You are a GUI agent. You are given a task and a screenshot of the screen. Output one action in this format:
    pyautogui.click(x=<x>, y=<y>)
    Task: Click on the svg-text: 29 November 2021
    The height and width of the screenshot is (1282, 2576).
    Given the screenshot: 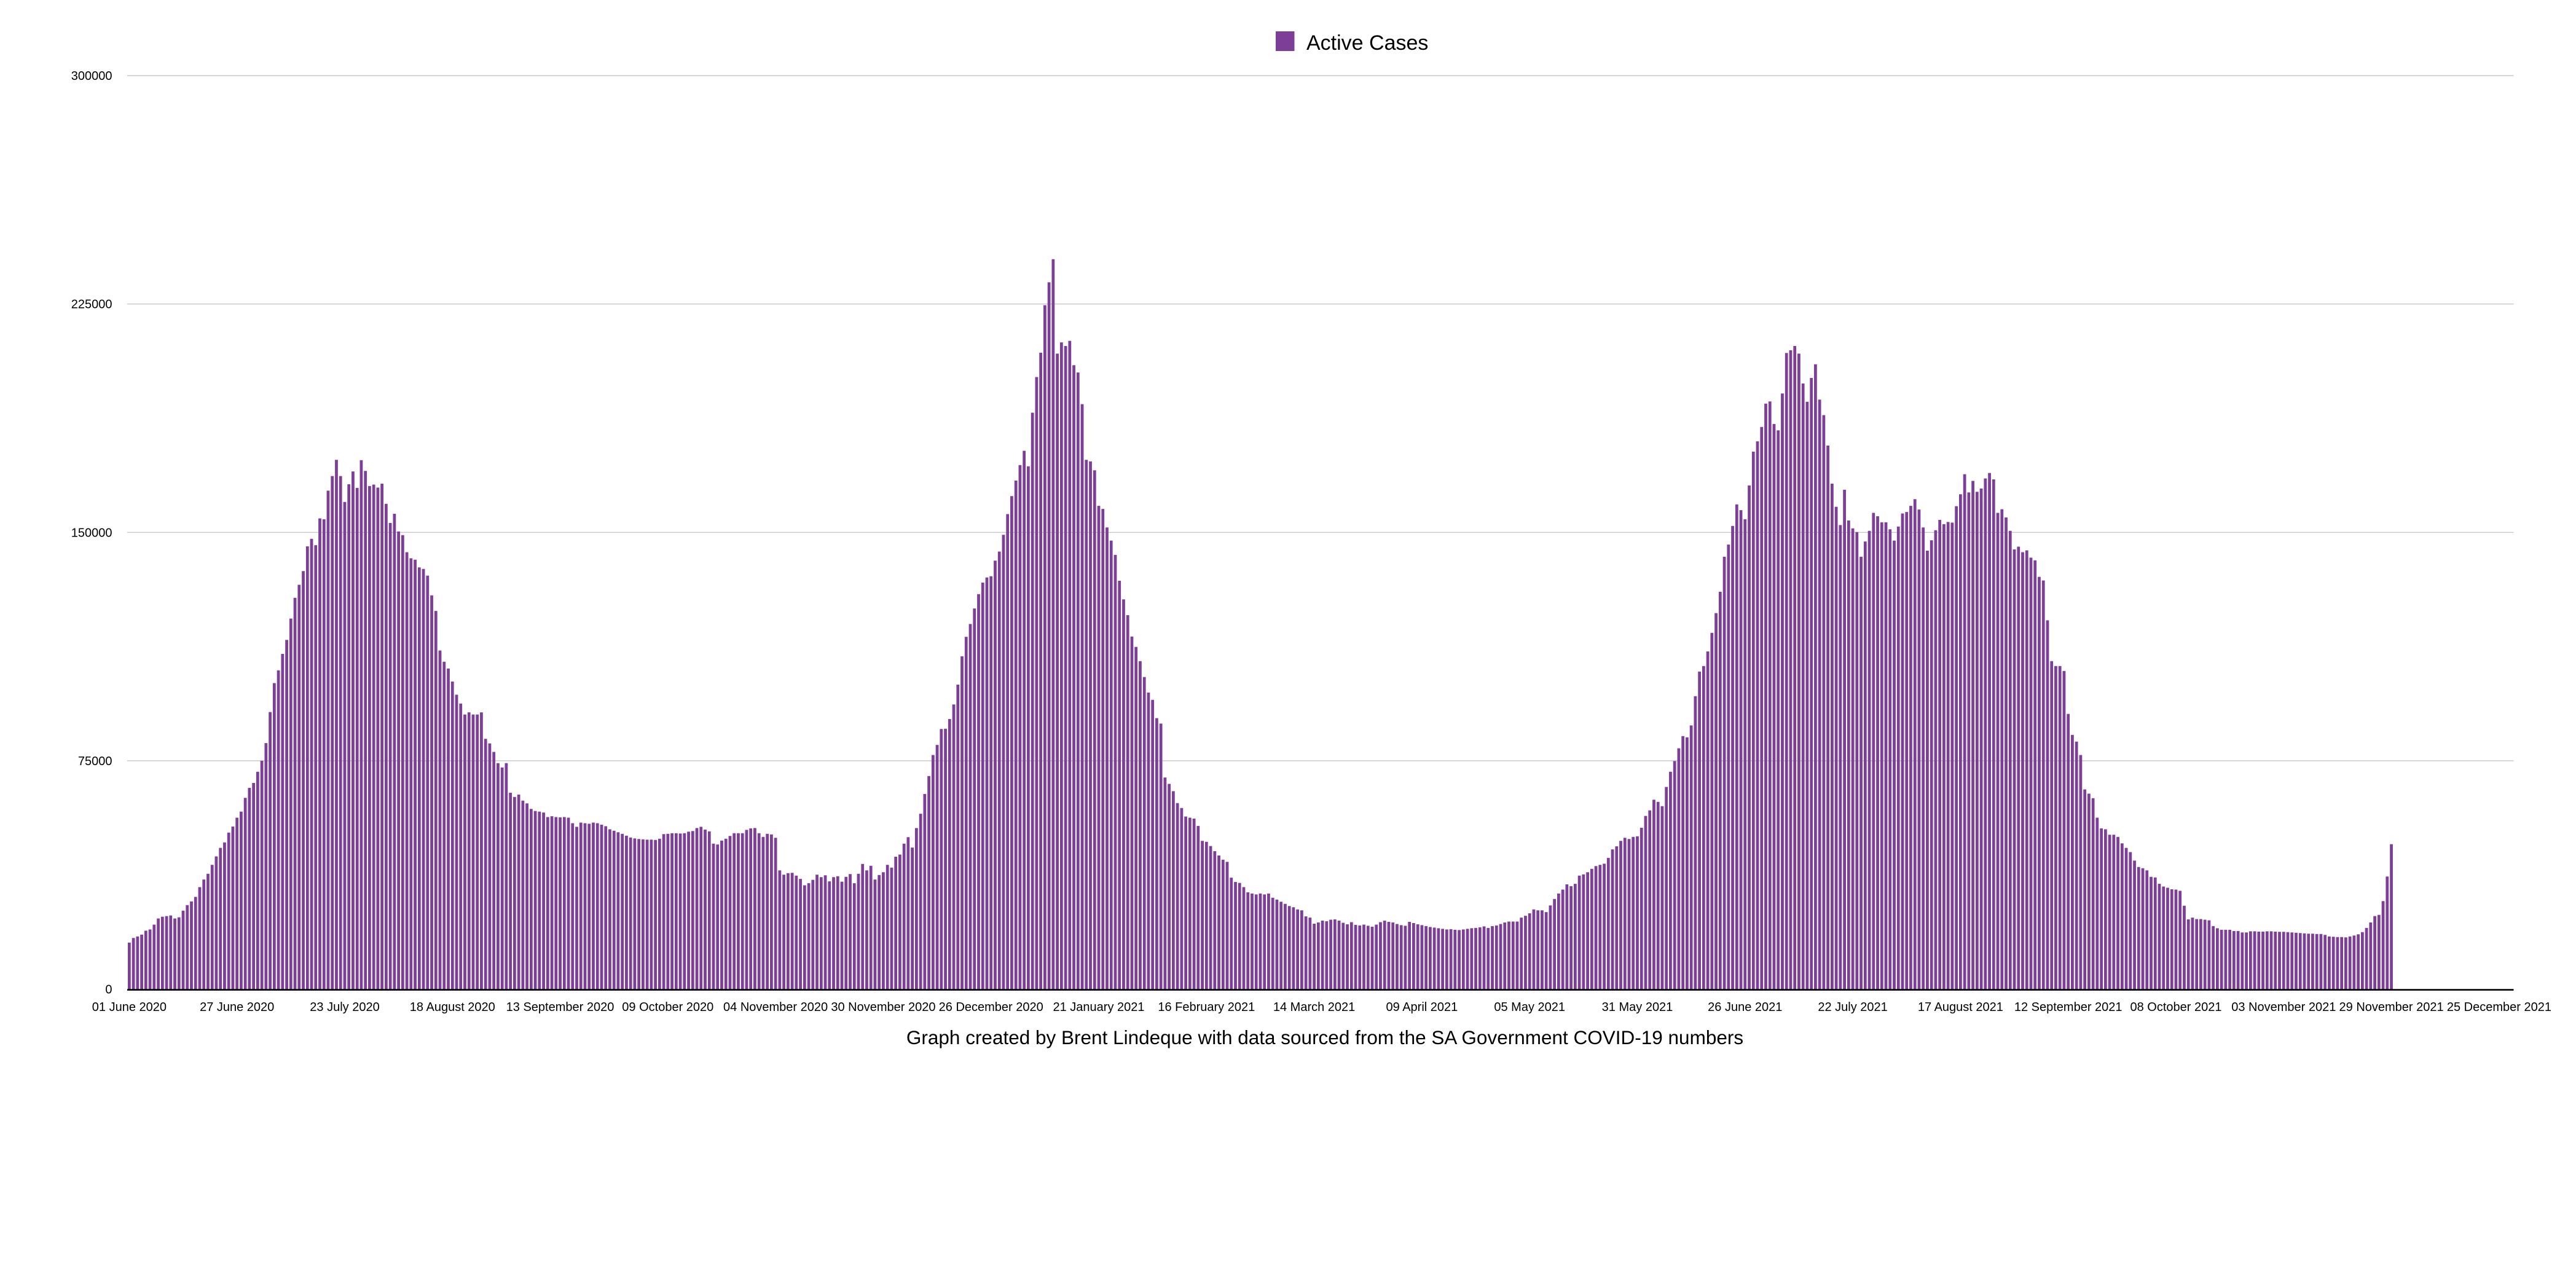 What is the action you would take?
    pyautogui.click(x=2391, y=1007)
    